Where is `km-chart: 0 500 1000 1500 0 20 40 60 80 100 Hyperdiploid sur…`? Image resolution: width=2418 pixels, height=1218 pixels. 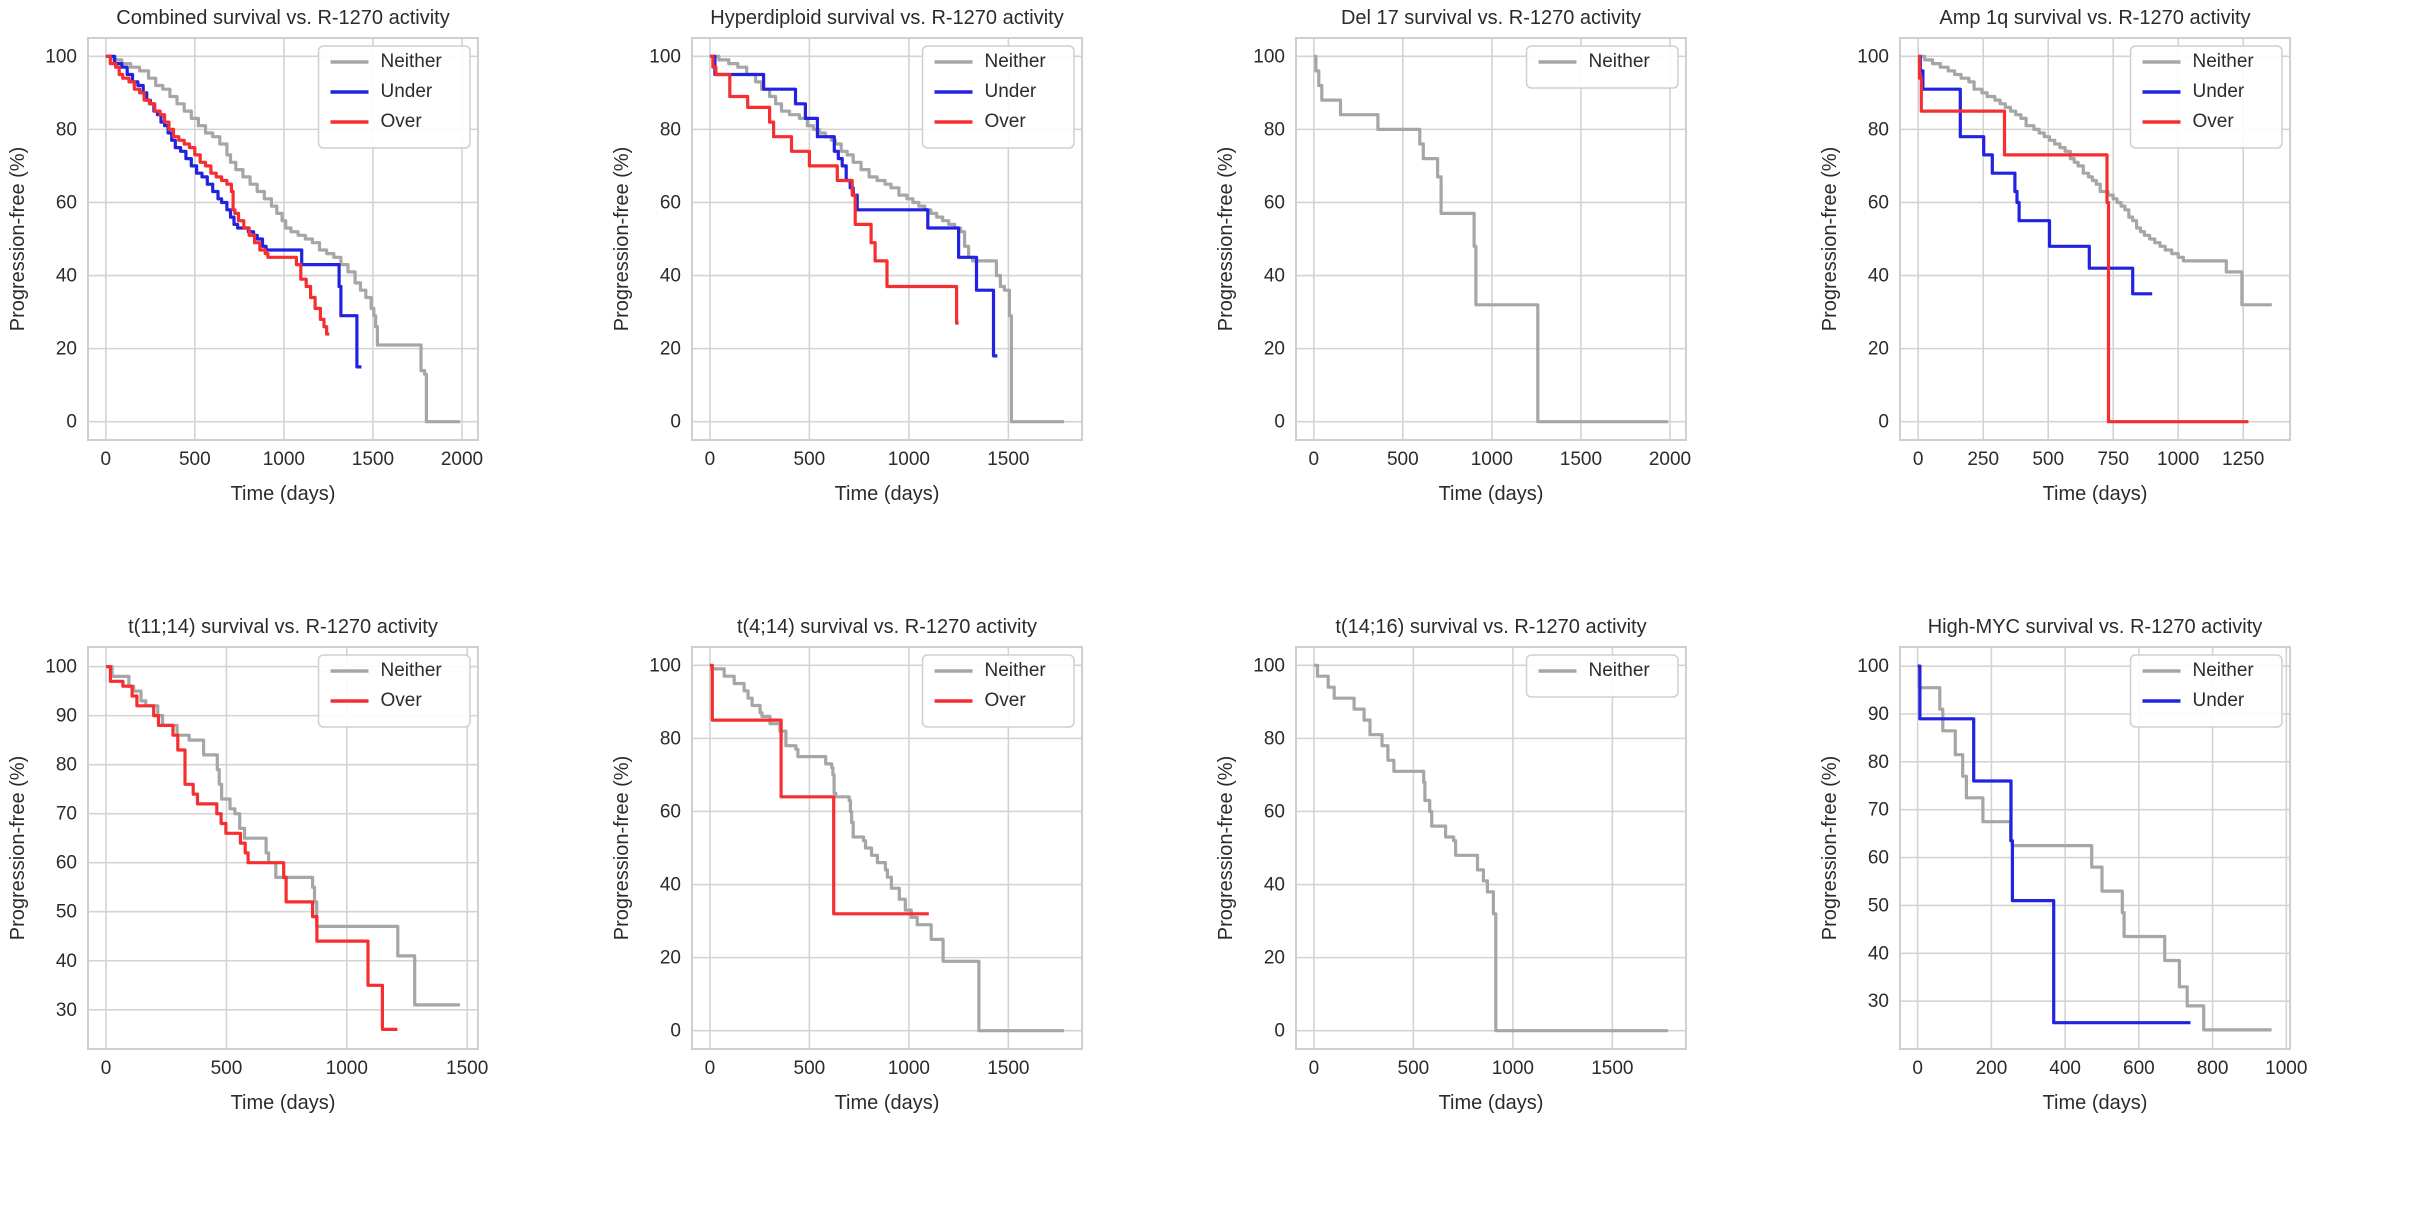
km-chart: 0 500 1000 1500 0 20 40 60 80 100 Hyperdiploid sur… is located at coordinates (847, 256).